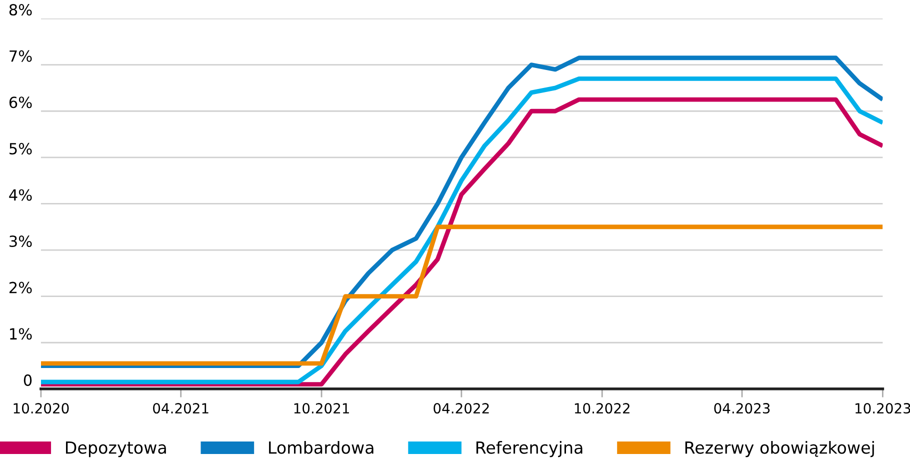  I want to click on y-tick-label: 4%, so click(20, 195).